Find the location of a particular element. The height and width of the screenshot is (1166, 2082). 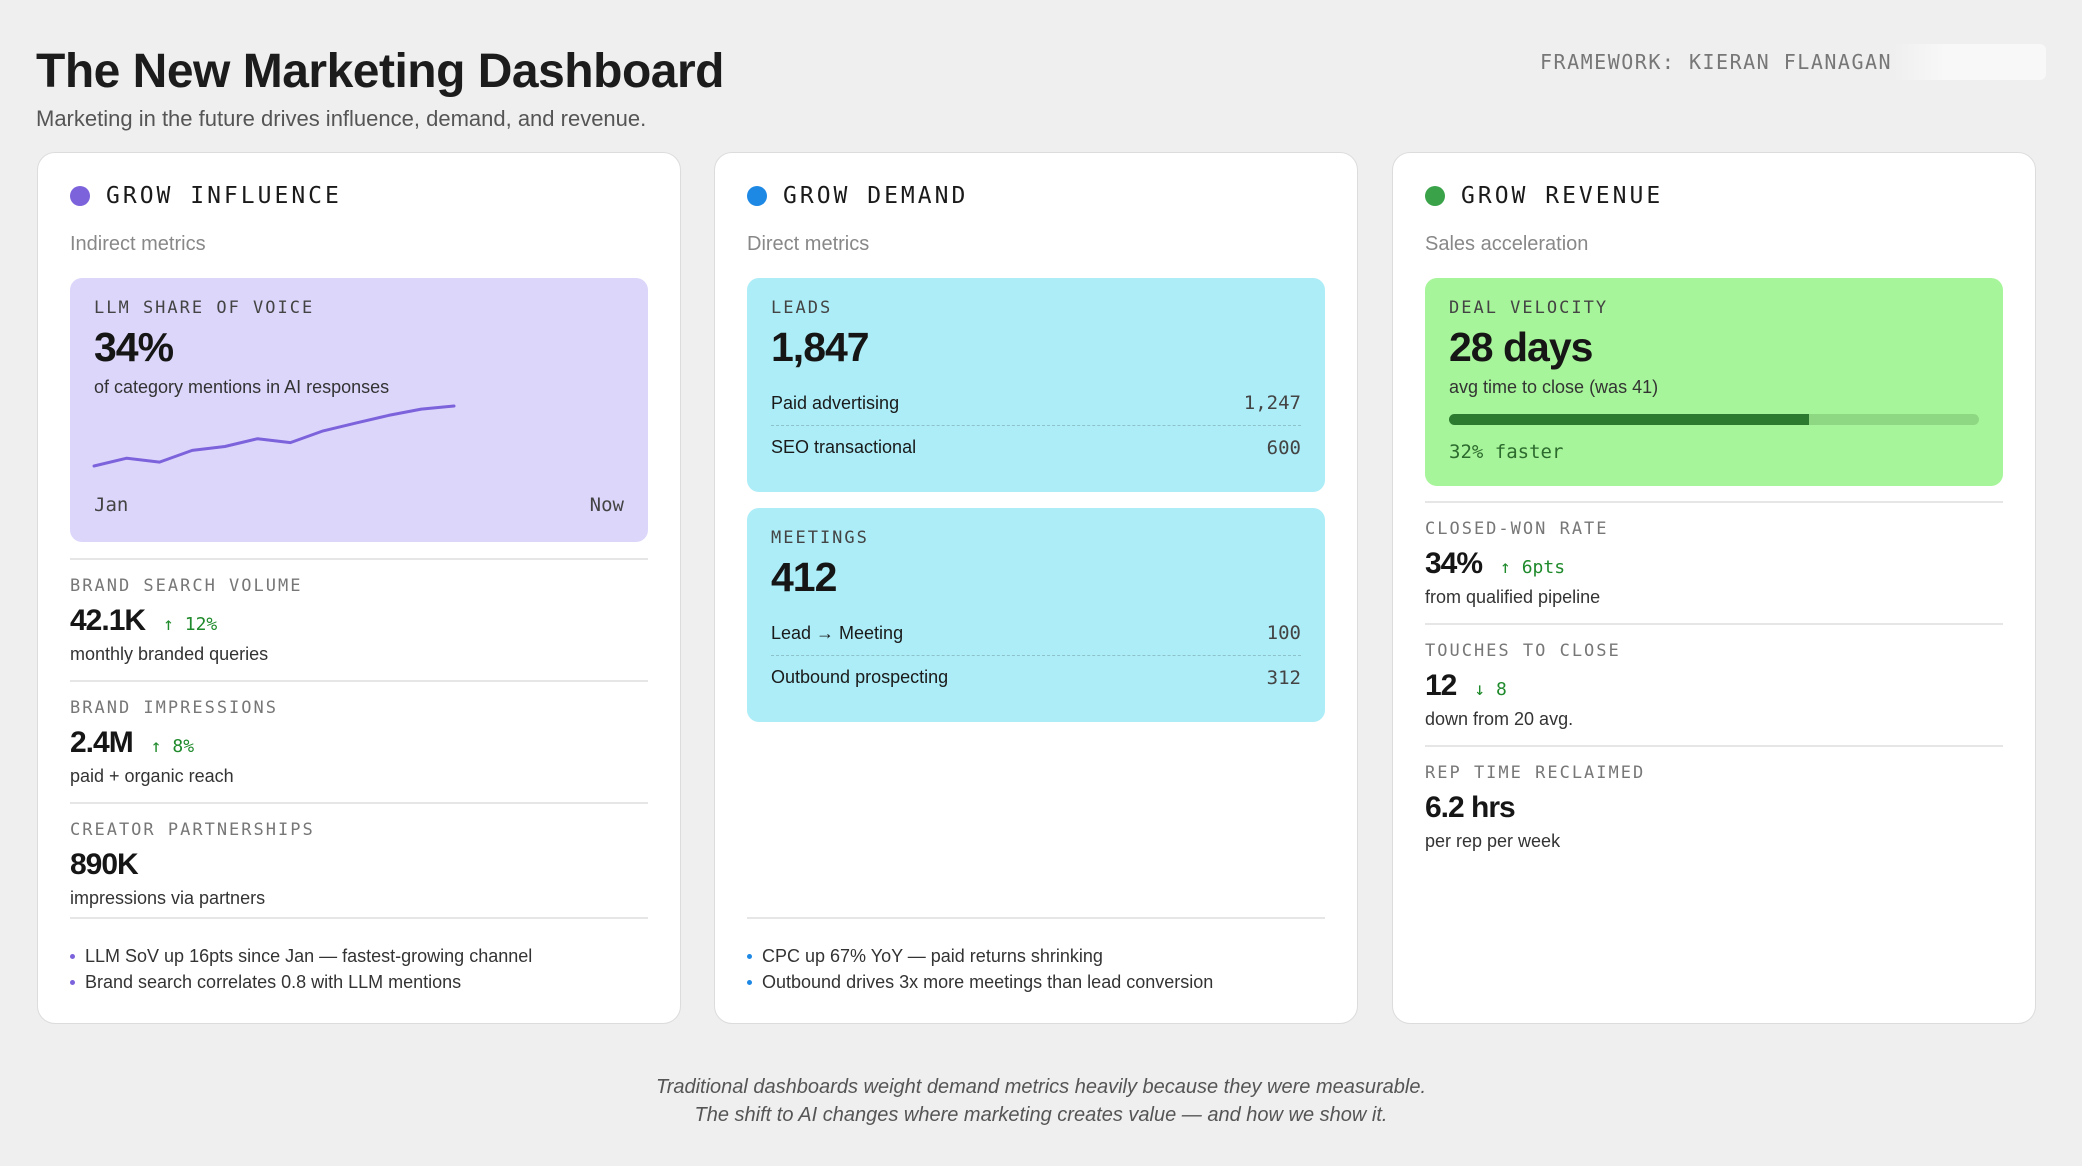

metric-label: TOUCHES TO CLOSE is located at coordinates (1523, 651).